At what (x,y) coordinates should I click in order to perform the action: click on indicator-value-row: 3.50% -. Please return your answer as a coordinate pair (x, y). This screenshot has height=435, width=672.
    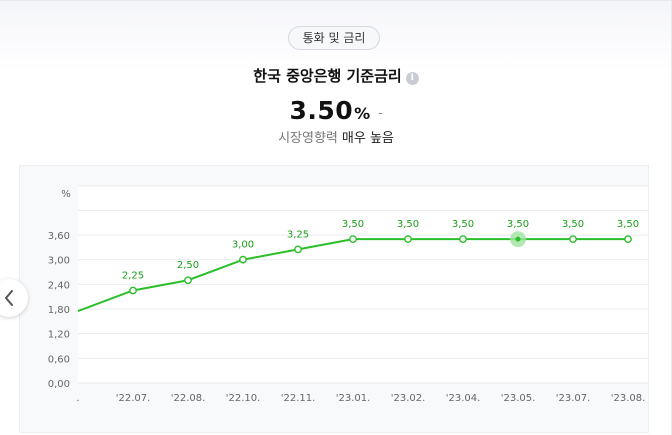
    Looking at the image, I should click on (336, 111).